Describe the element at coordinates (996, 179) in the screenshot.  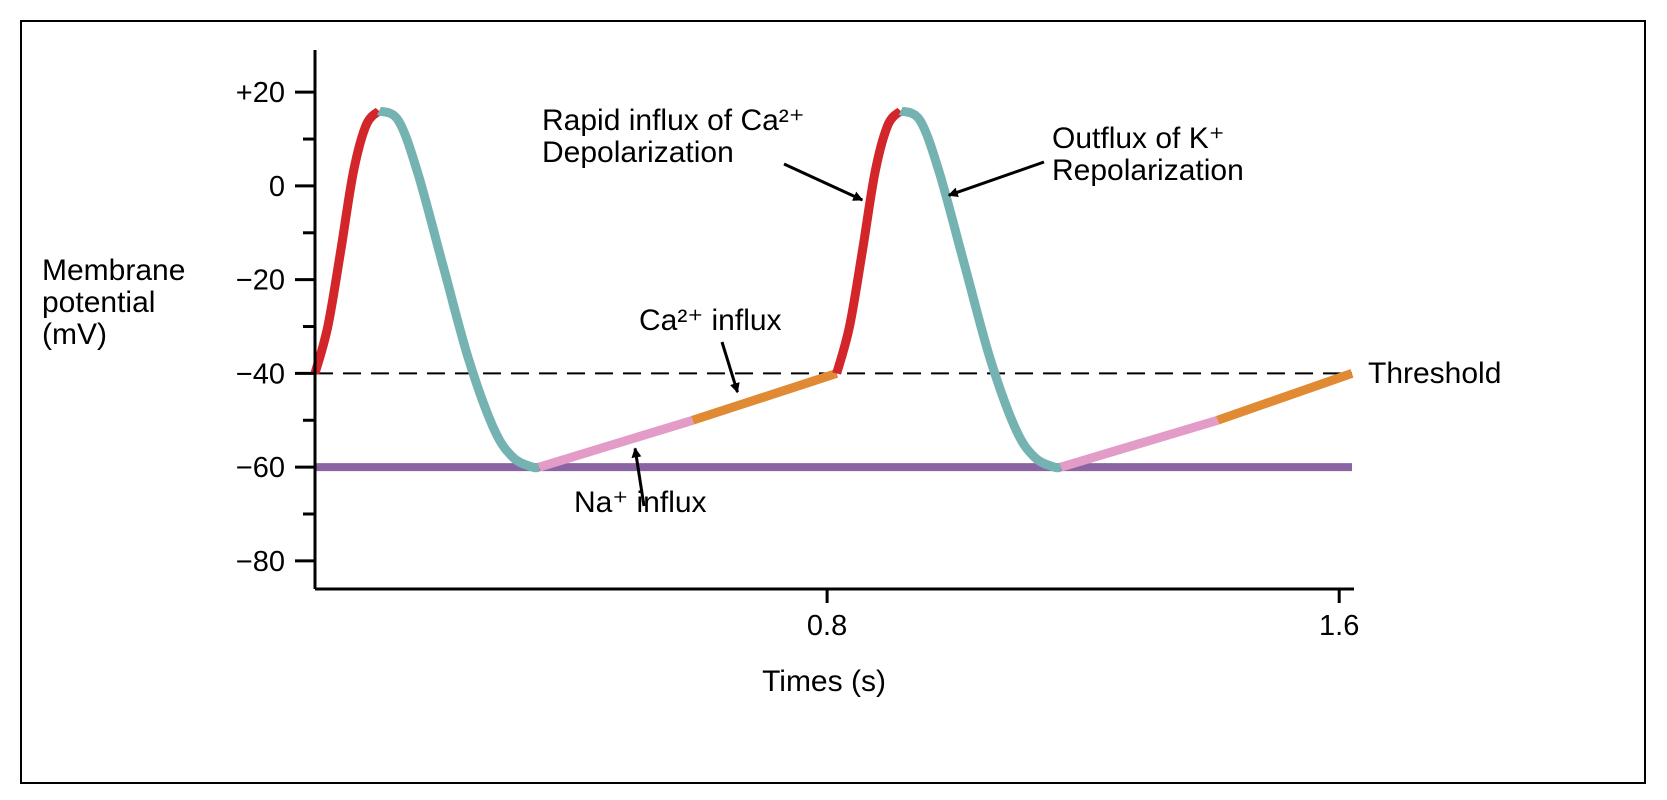
I see `annotation-outflux-k-arrow` at that location.